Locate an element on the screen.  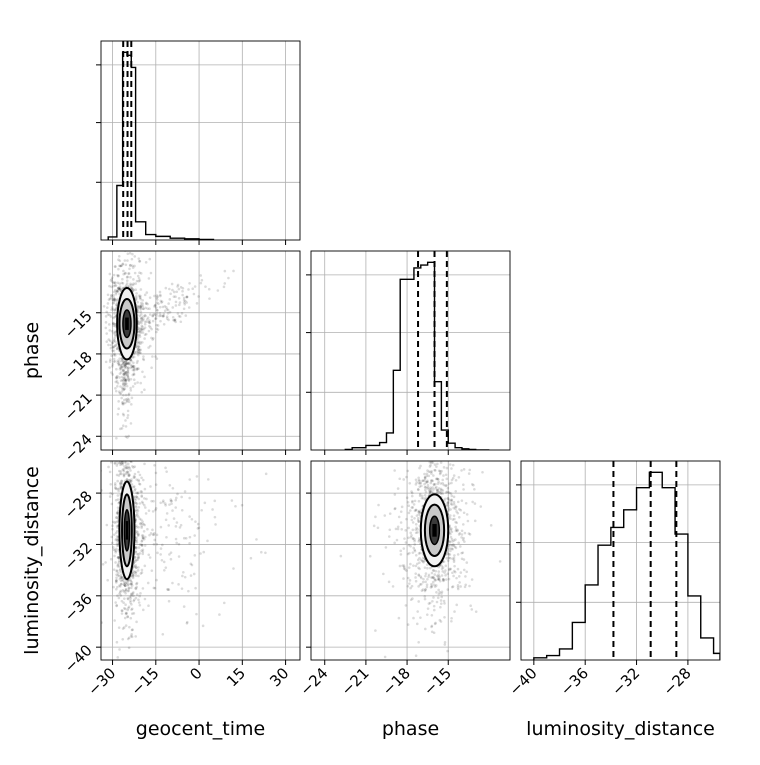
panel-geocent_time-hist is located at coordinates (198, 142).